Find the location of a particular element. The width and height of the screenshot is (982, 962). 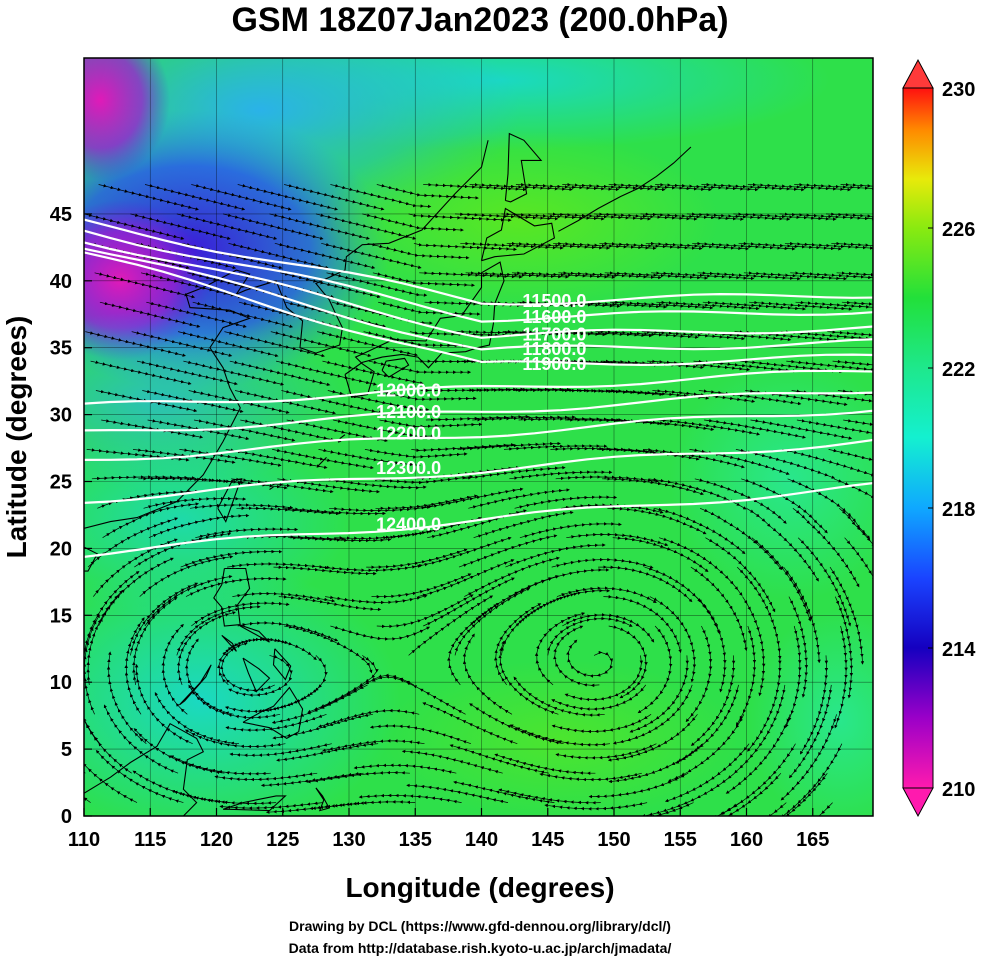

contour-label: 11500.0 is located at coordinates (554, 301).